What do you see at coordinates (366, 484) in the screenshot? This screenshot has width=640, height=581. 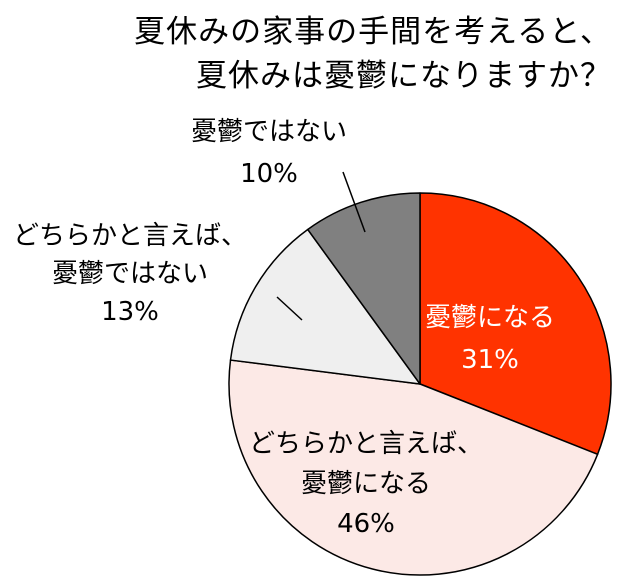 I see `slice-label-1-line-1: 憂鬱になる` at bounding box center [366, 484].